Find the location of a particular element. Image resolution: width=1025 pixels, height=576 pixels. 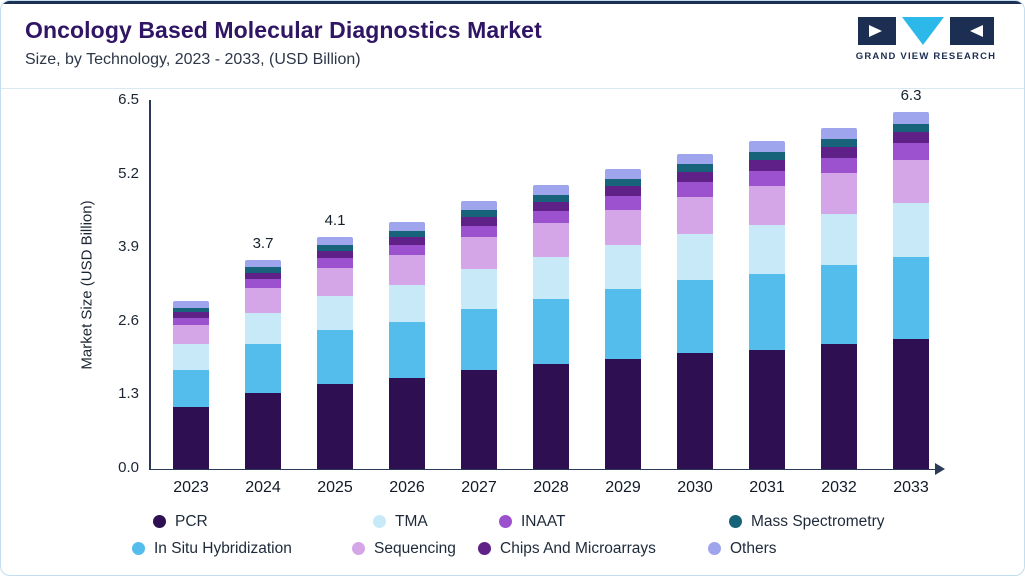

y-axis-line is located at coordinates (150, 285).